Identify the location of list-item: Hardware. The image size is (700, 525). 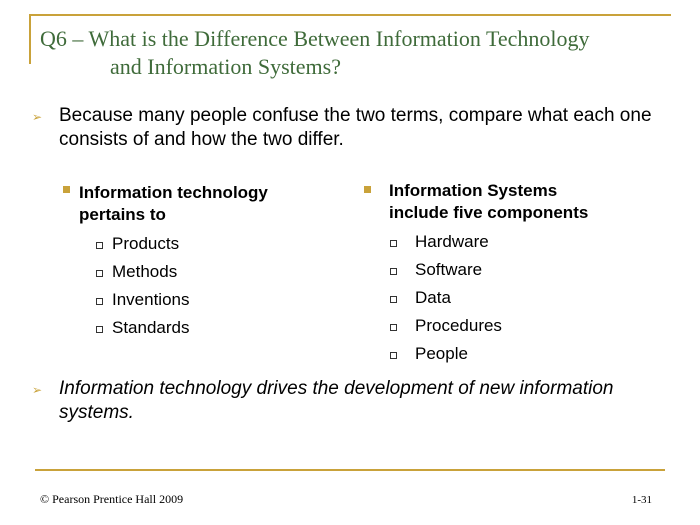
(446, 242).